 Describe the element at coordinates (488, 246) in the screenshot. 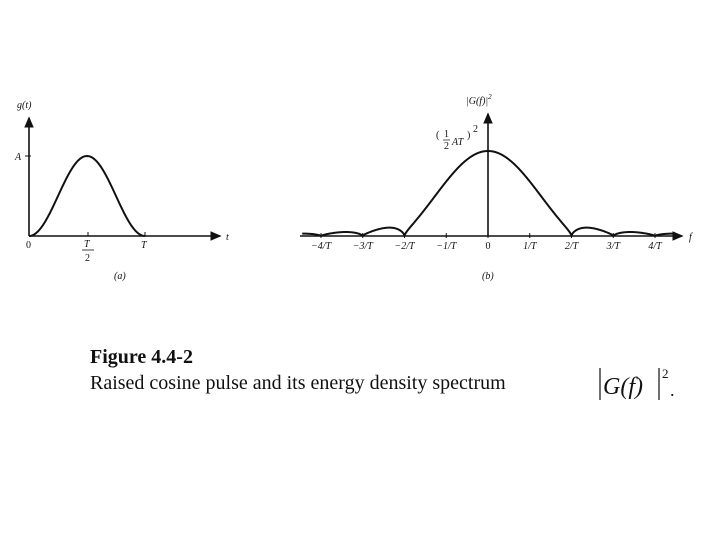

I see `panel-b-tick-label: 0` at that location.